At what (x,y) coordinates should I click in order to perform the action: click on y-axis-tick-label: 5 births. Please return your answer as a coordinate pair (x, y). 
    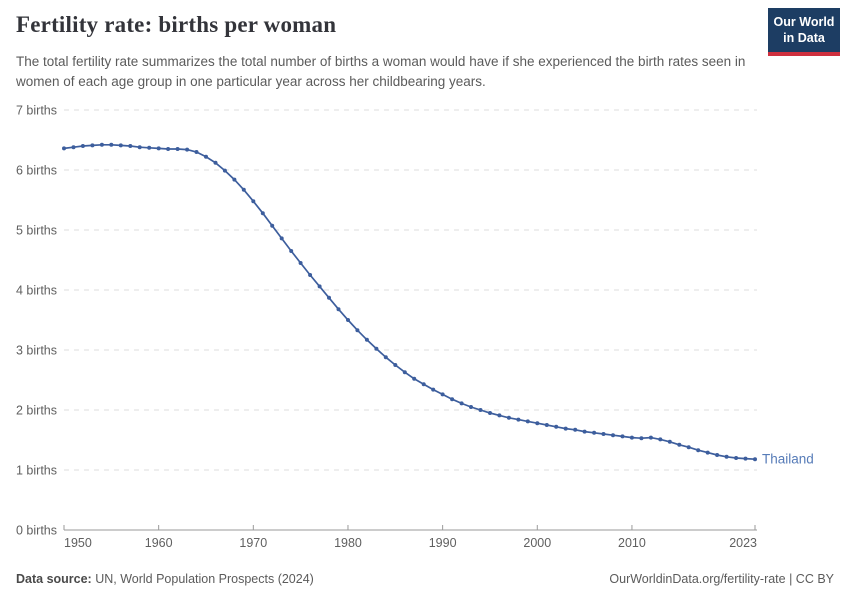
    Looking at the image, I should click on (36, 231).